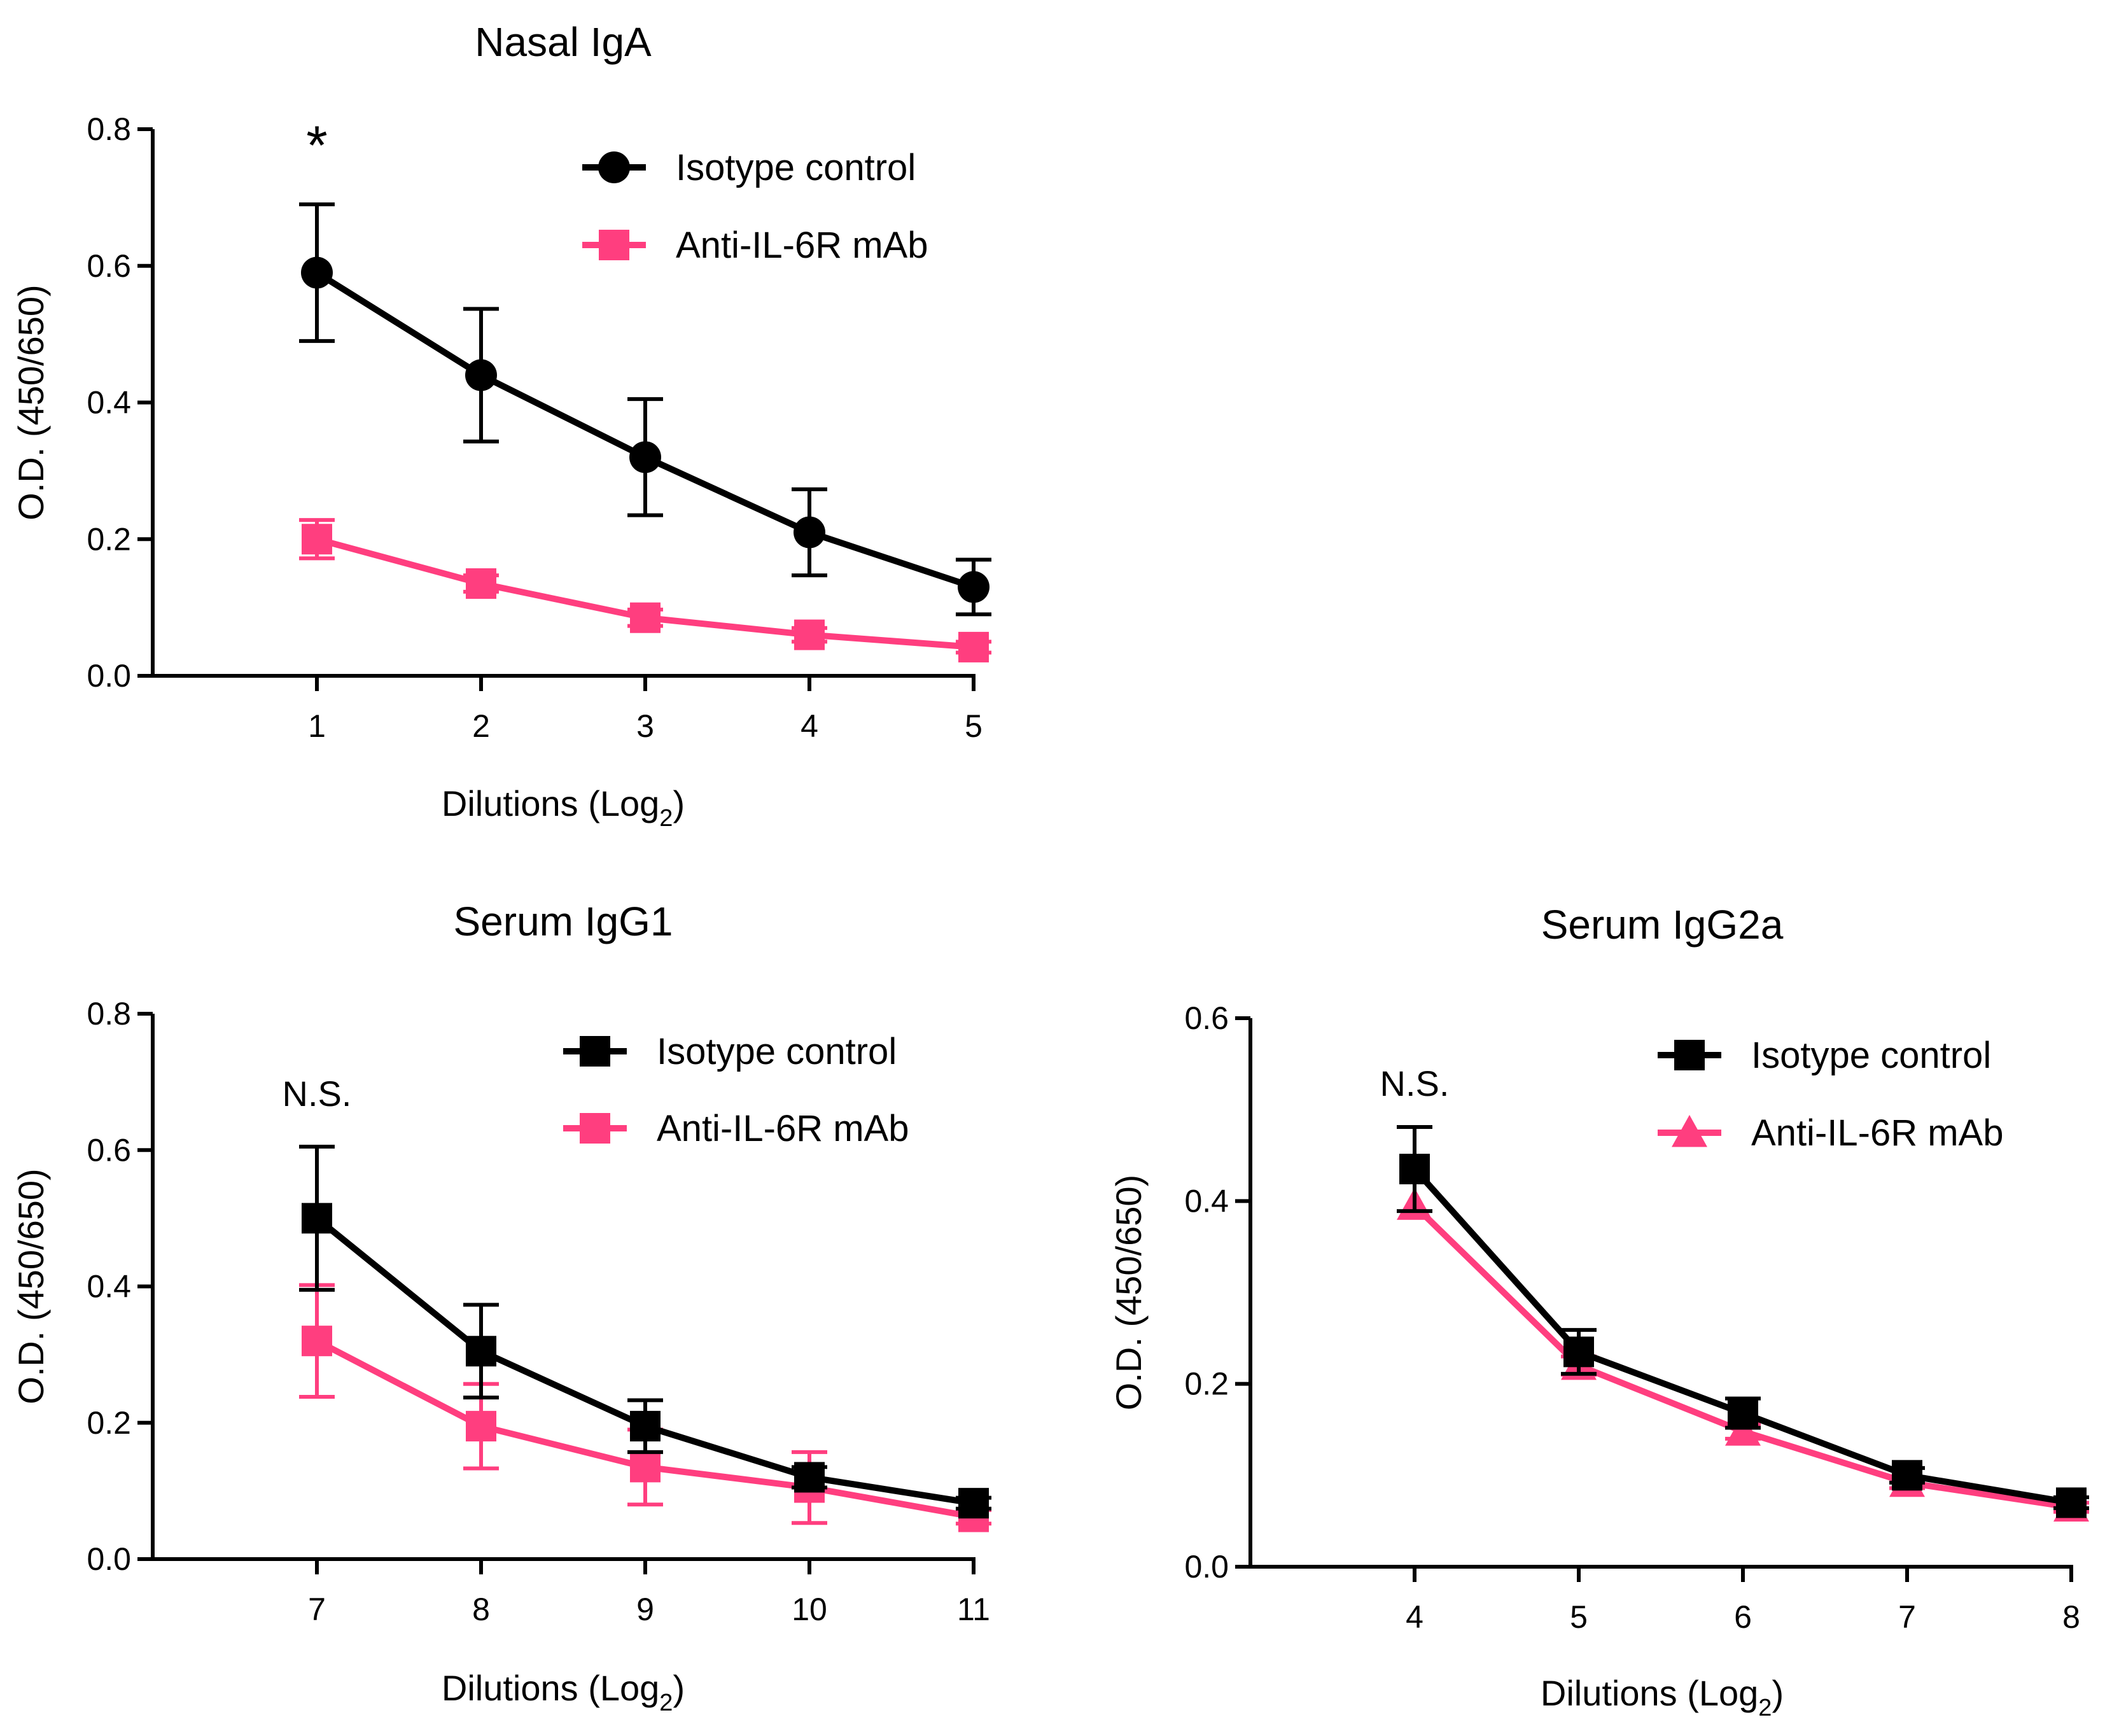 The image size is (2105, 1736). Describe the element at coordinates (973, 1609) in the screenshot. I see `x-tick-label: 11` at that location.